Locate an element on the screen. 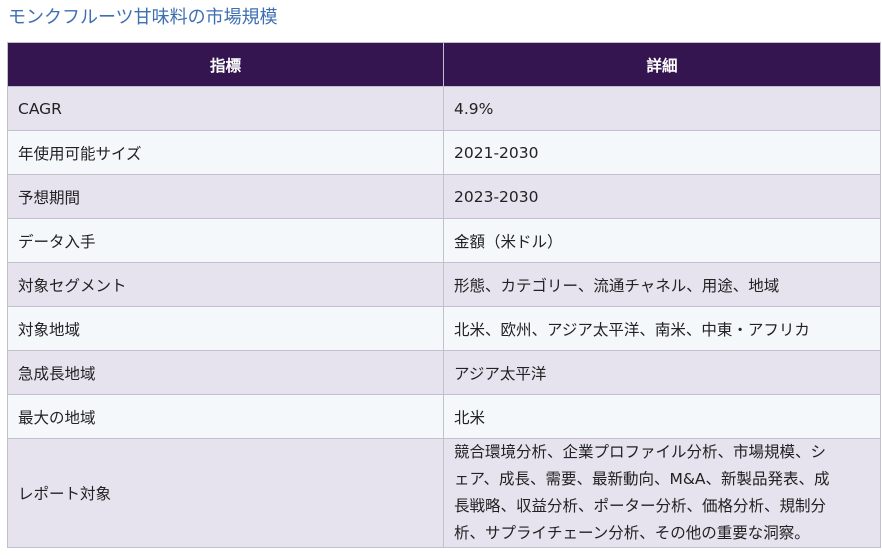 Image resolution: width=882 pixels, height=559 pixels. row-label: 年使用可能サイズ is located at coordinates (225, 152).